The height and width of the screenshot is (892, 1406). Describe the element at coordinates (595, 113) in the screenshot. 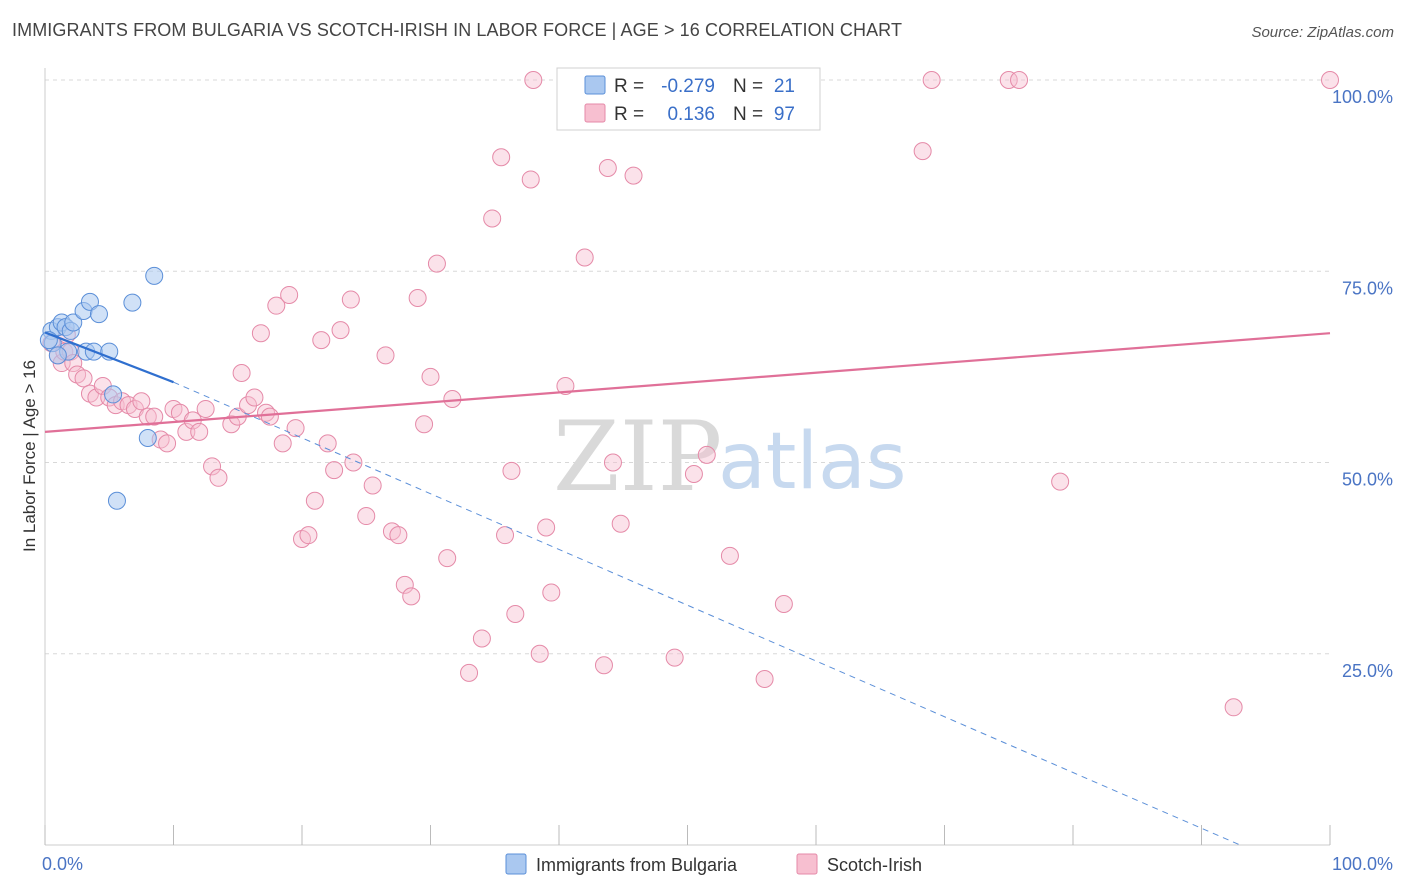

I see `stats-pink-swatch` at that location.